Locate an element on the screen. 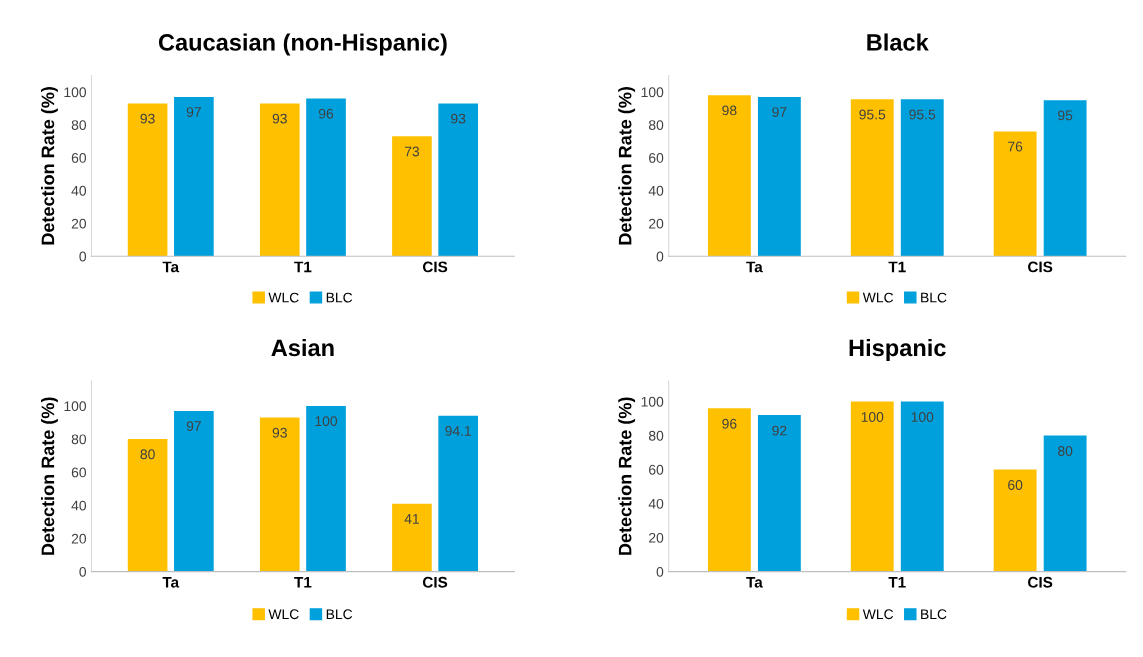 The image size is (1143, 657). data-label: 98 is located at coordinates (729, 110).